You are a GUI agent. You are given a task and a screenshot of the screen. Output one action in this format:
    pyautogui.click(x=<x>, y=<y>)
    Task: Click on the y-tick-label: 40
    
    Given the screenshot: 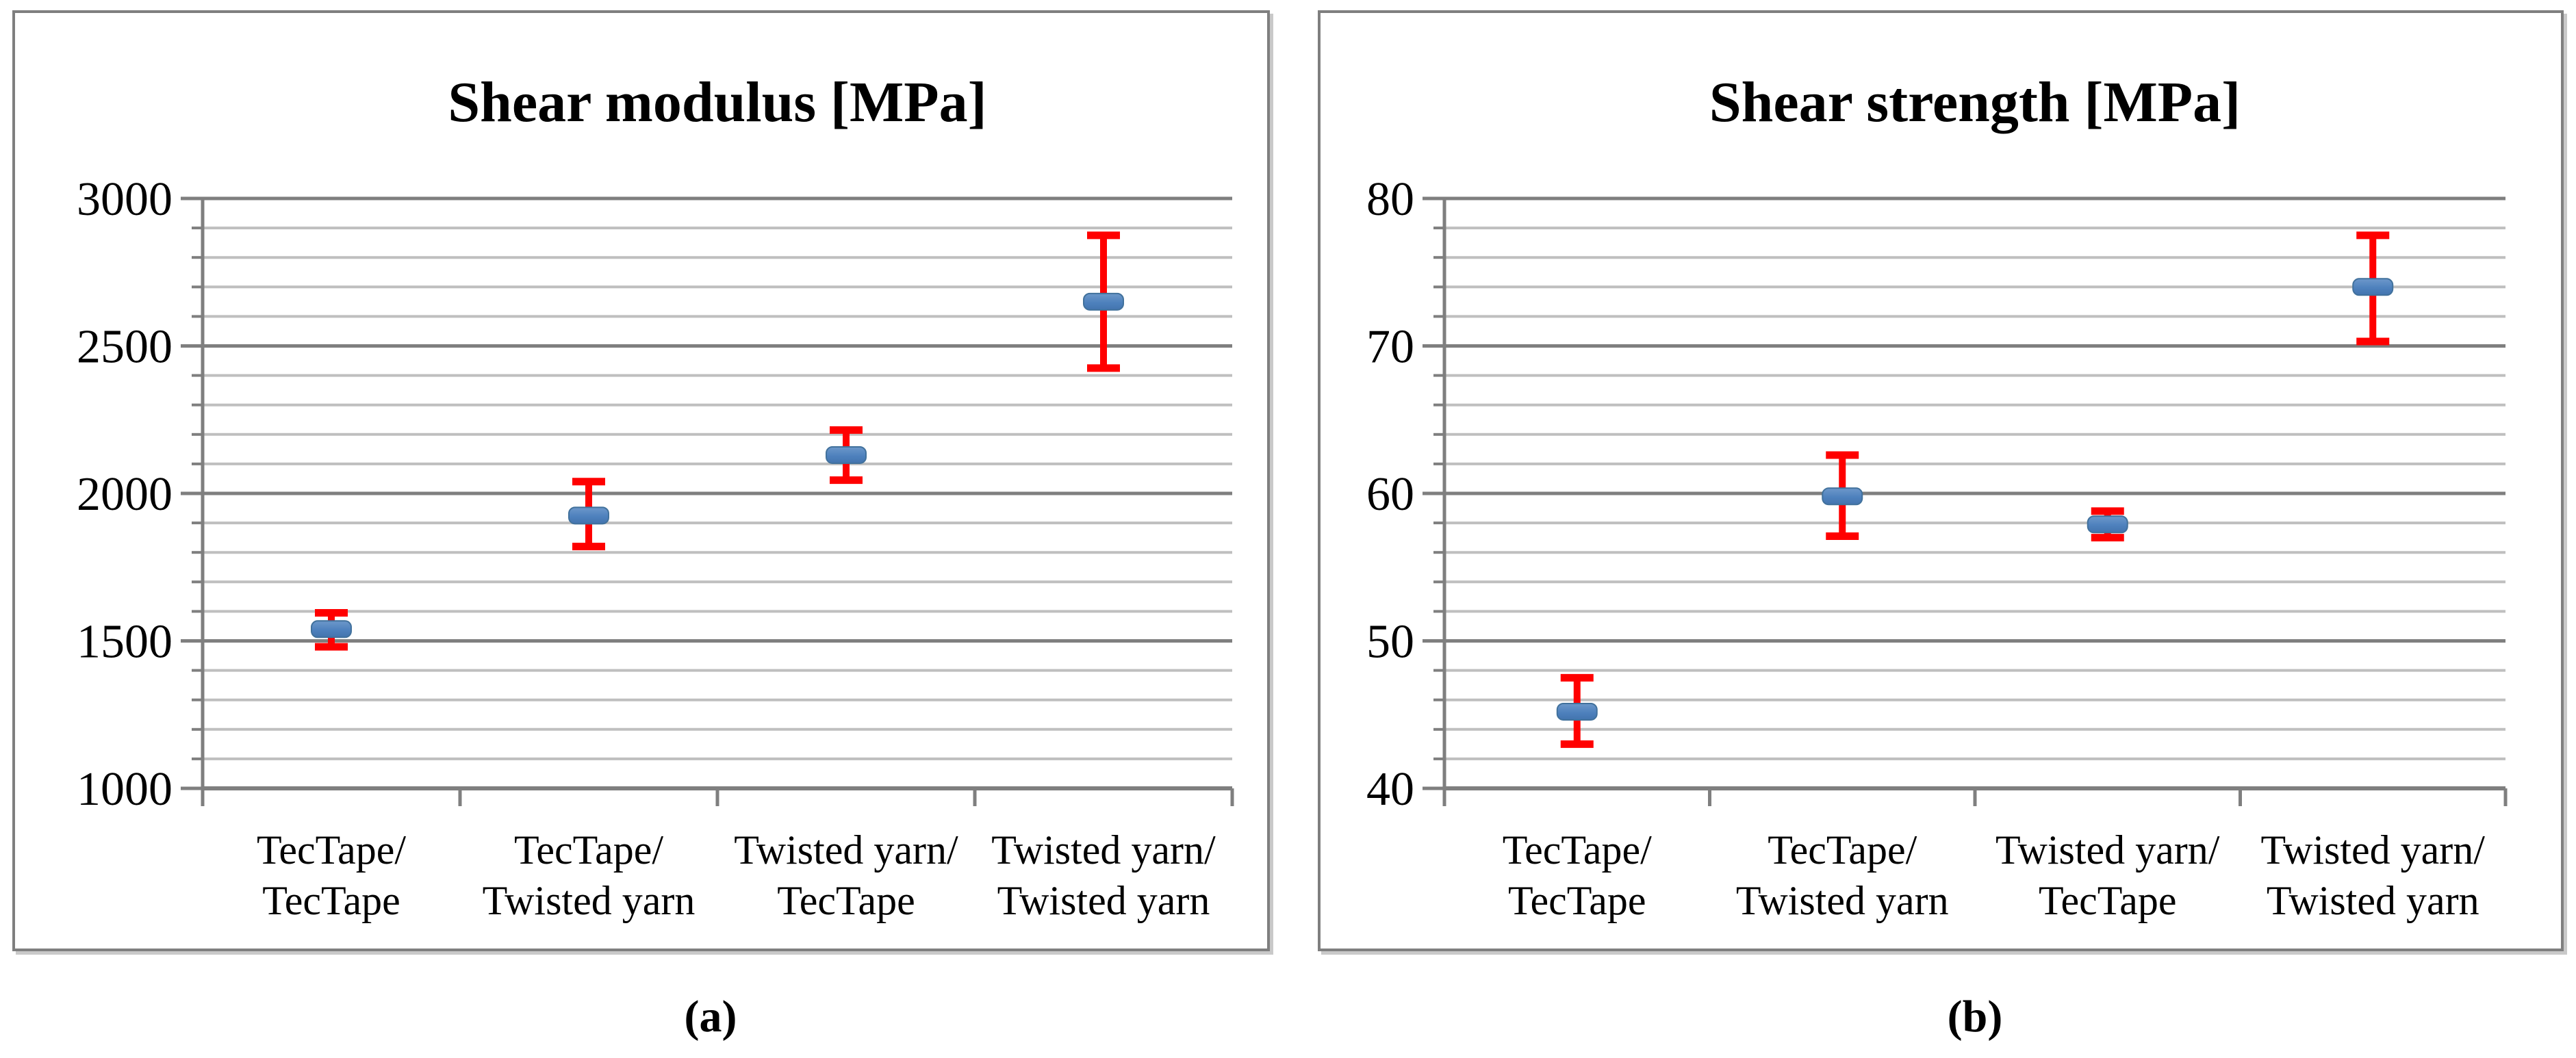 What is the action you would take?
    pyautogui.click(x=1390, y=789)
    